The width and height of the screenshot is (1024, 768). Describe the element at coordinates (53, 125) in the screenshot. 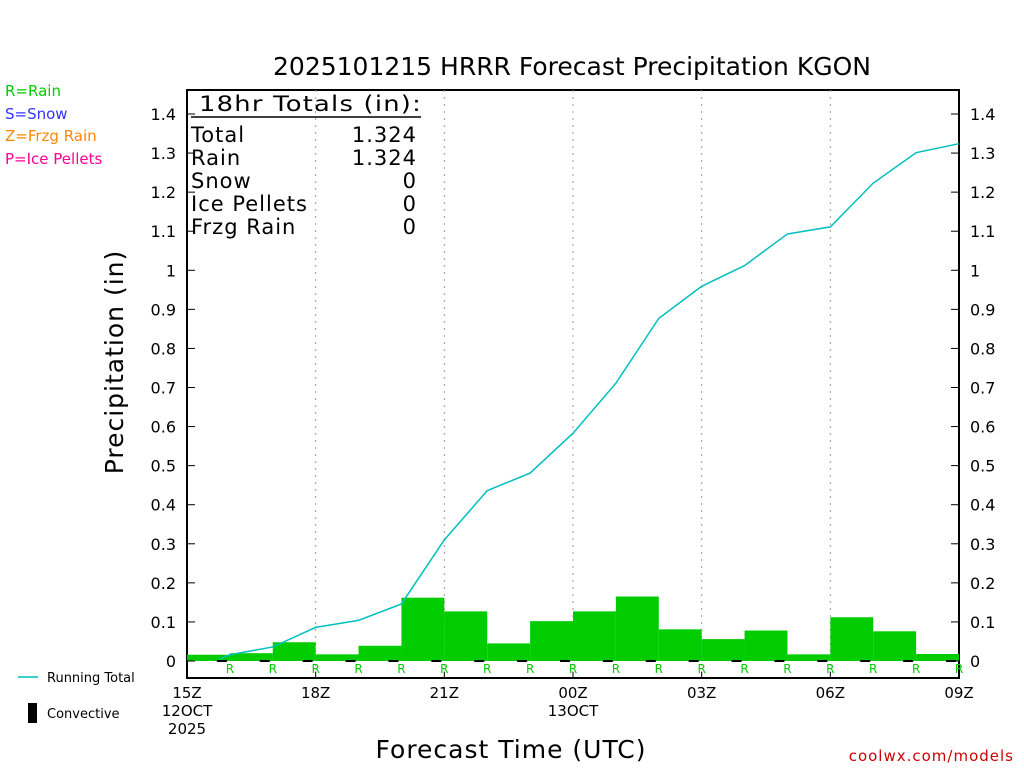

I see `precip-type-legend: R=Rain S=Snow Z=Frzg Rain P=Ice Pellets` at that location.